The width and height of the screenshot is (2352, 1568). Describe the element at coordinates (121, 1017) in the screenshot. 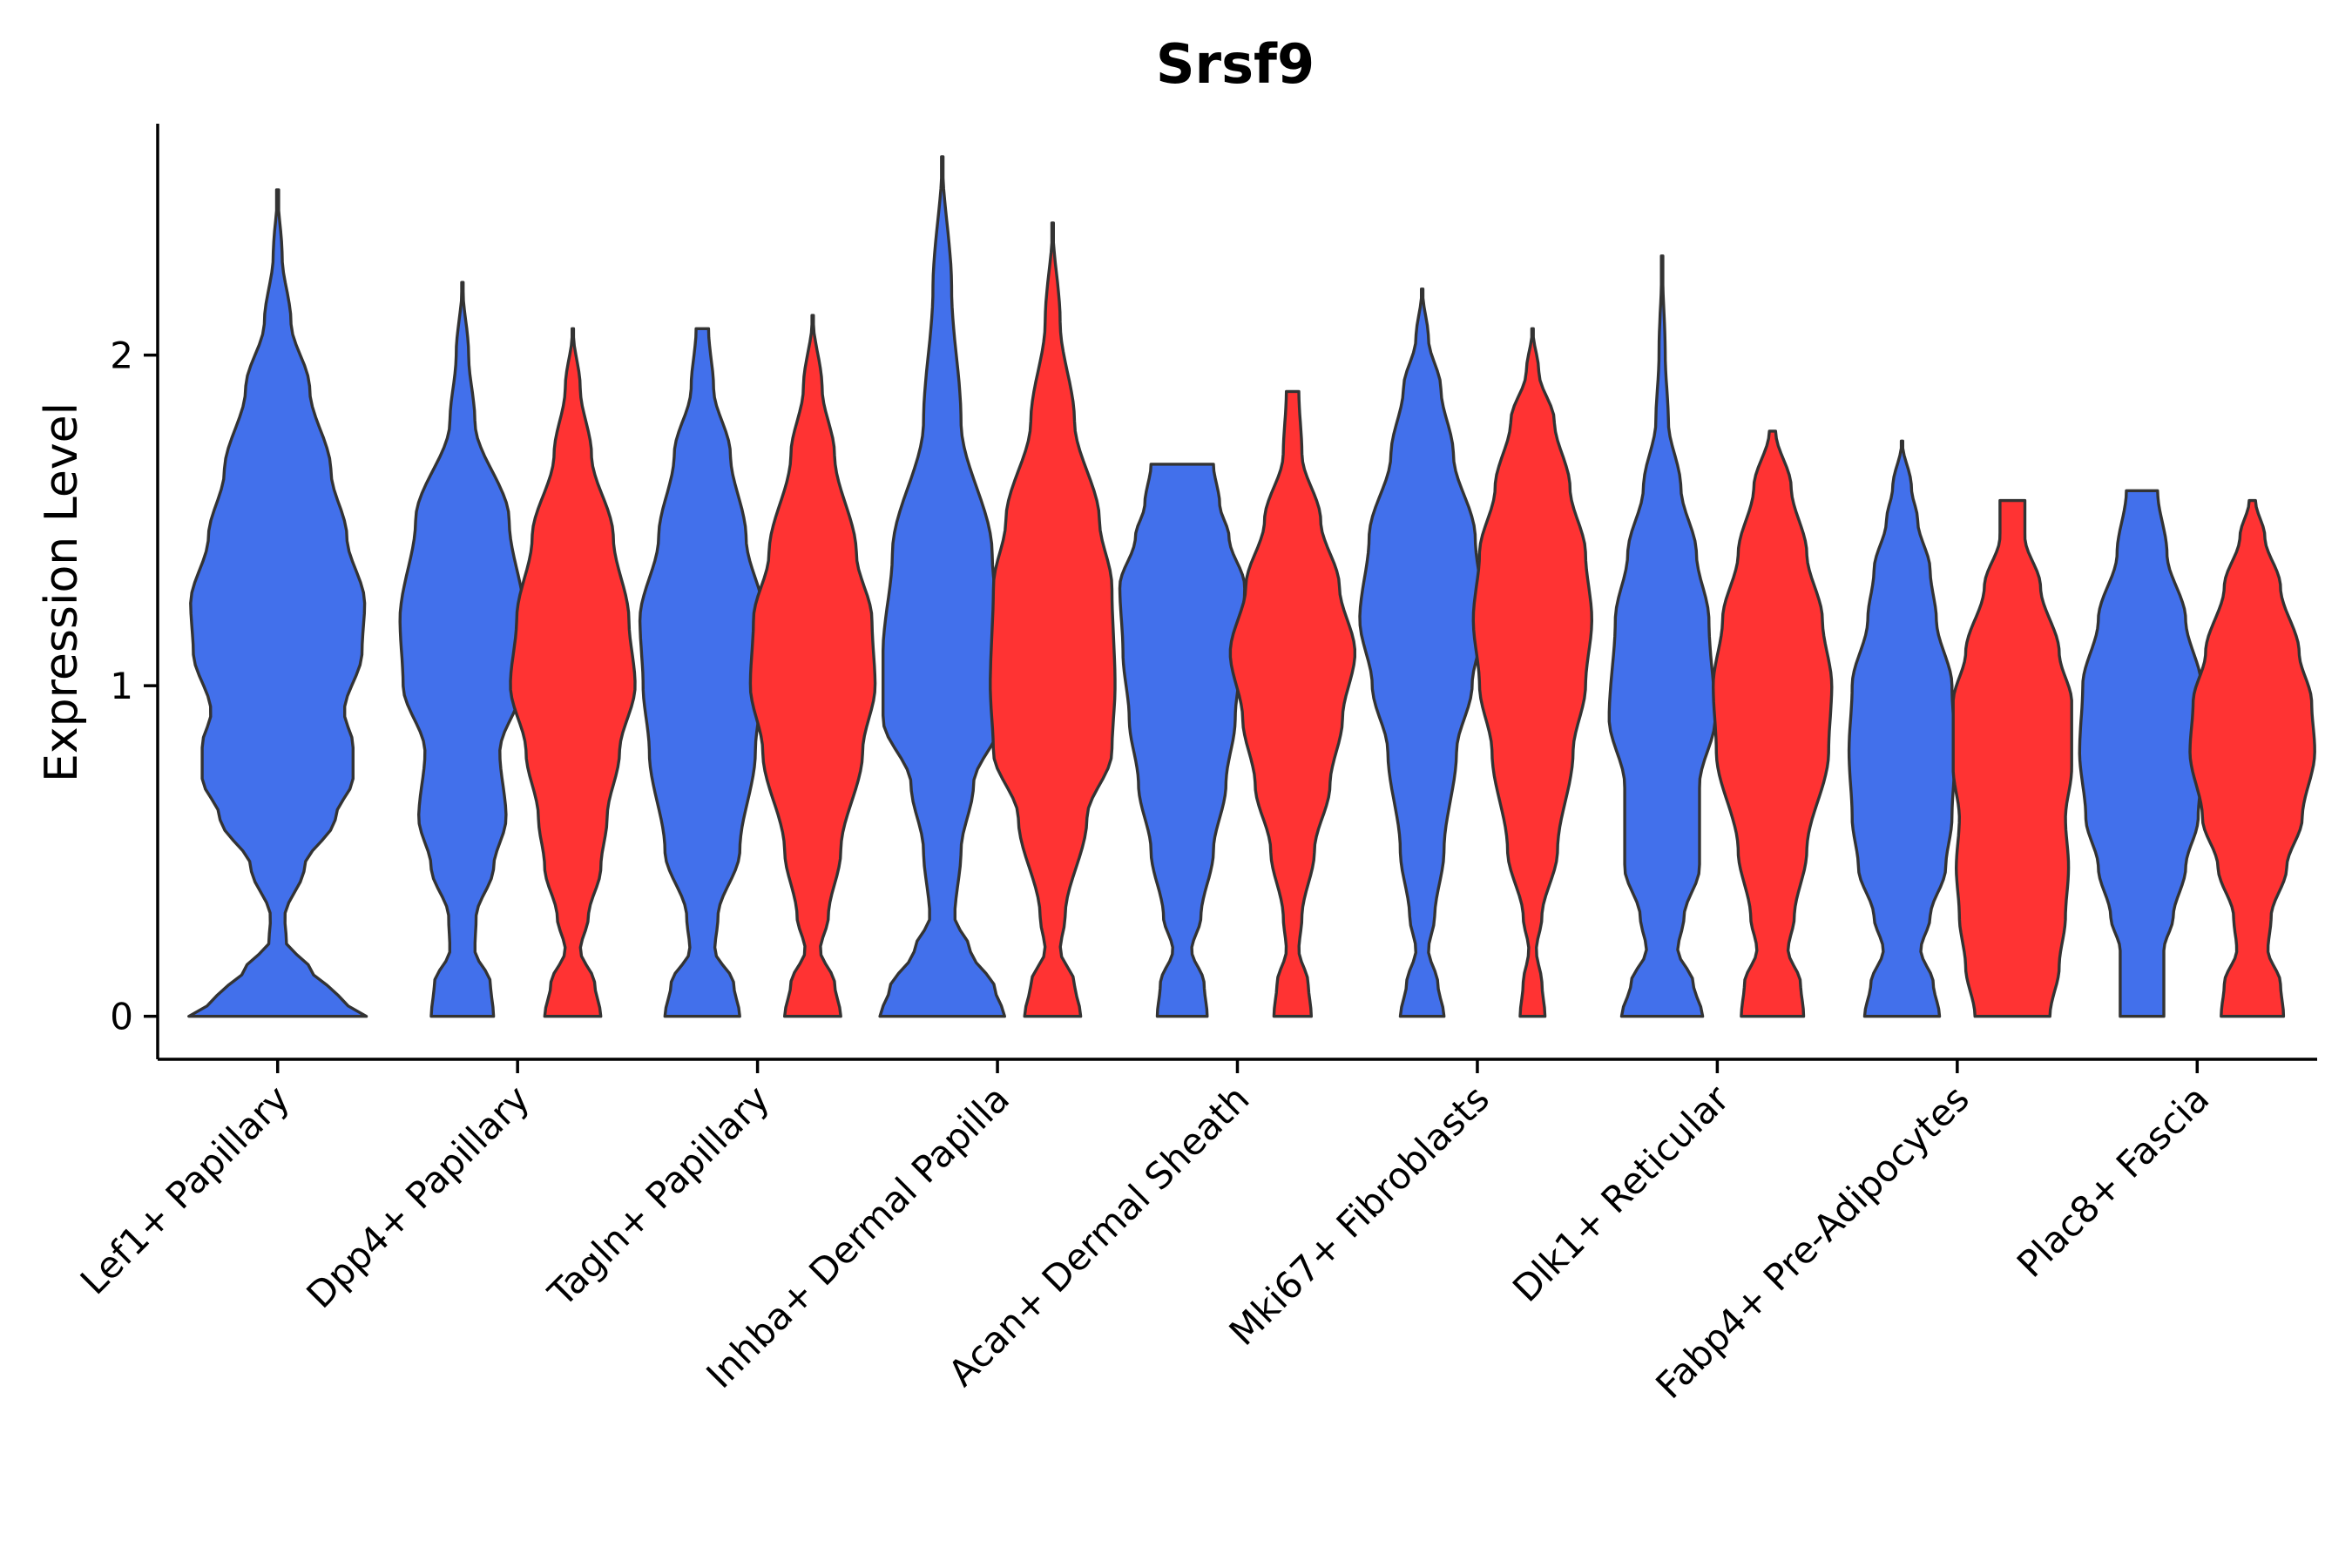

I see `y-tick-label: 0` at that location.